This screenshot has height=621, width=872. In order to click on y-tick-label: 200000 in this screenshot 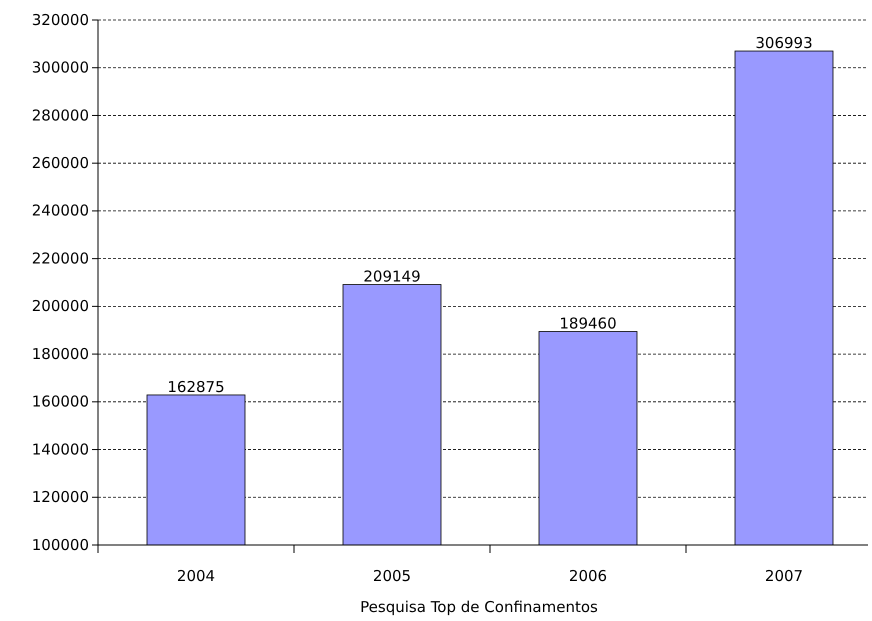, I will do `click(60, 306)`.